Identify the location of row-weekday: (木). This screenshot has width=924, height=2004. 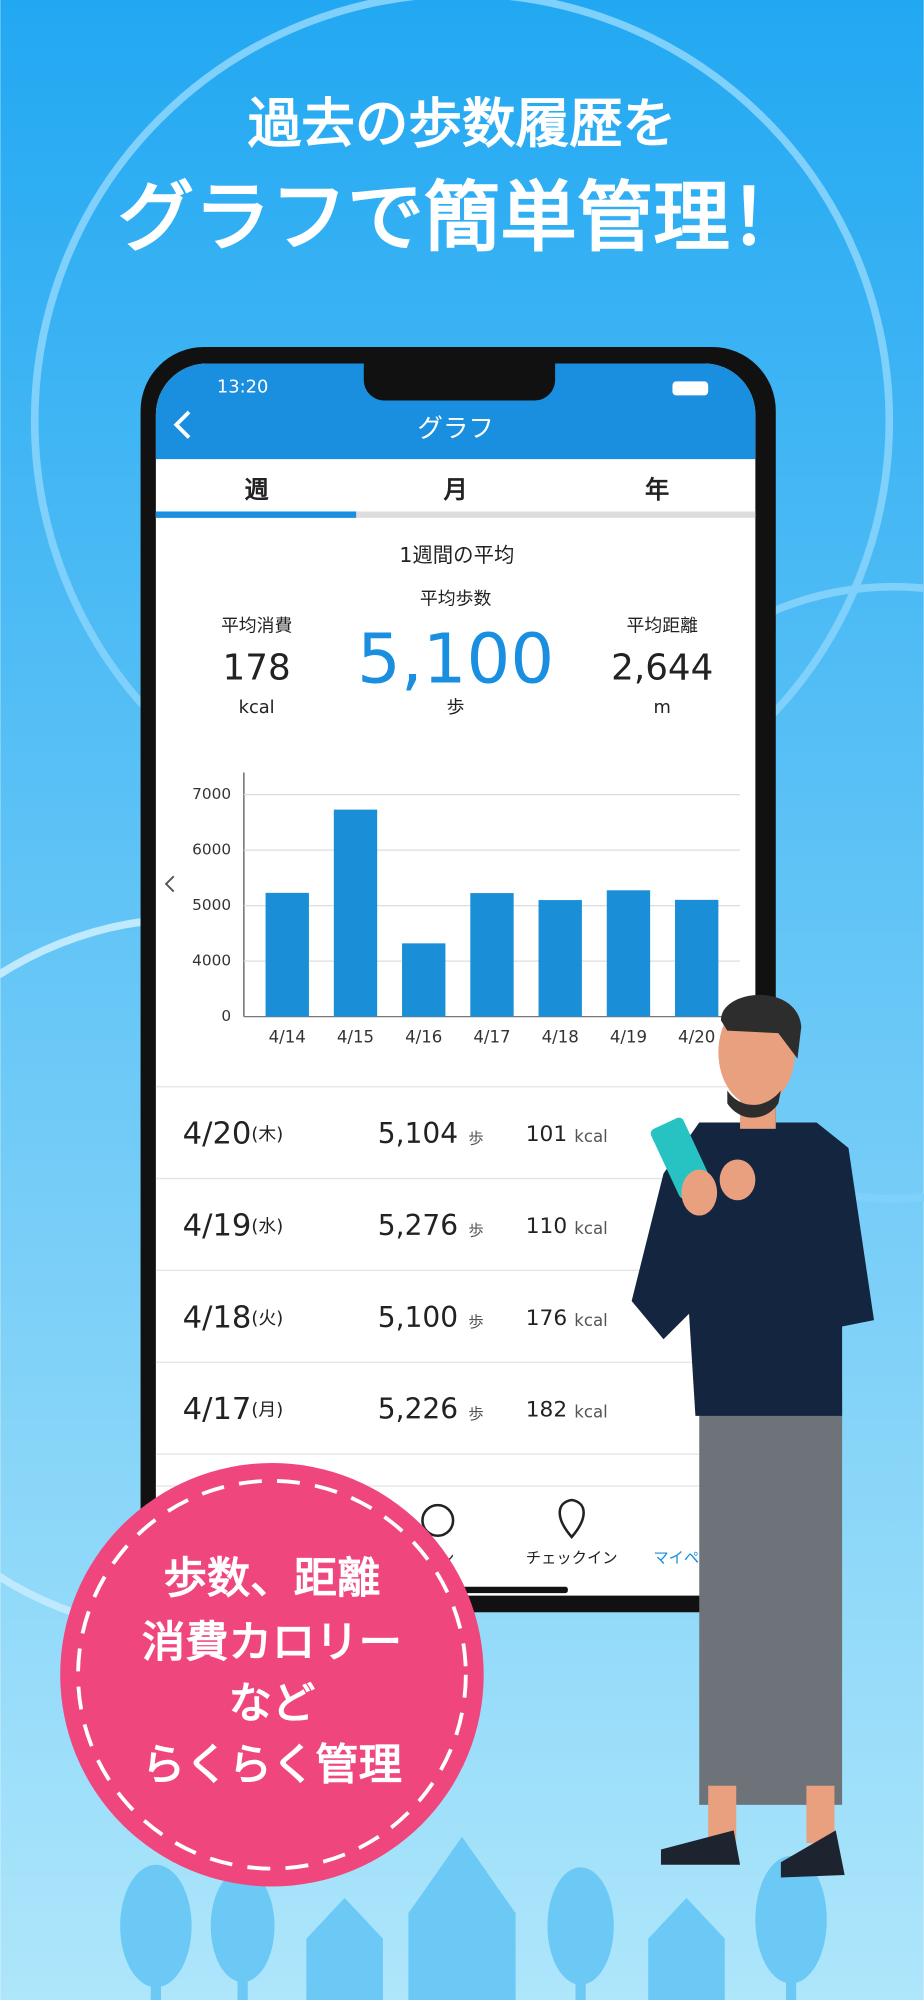
(267, 1134).